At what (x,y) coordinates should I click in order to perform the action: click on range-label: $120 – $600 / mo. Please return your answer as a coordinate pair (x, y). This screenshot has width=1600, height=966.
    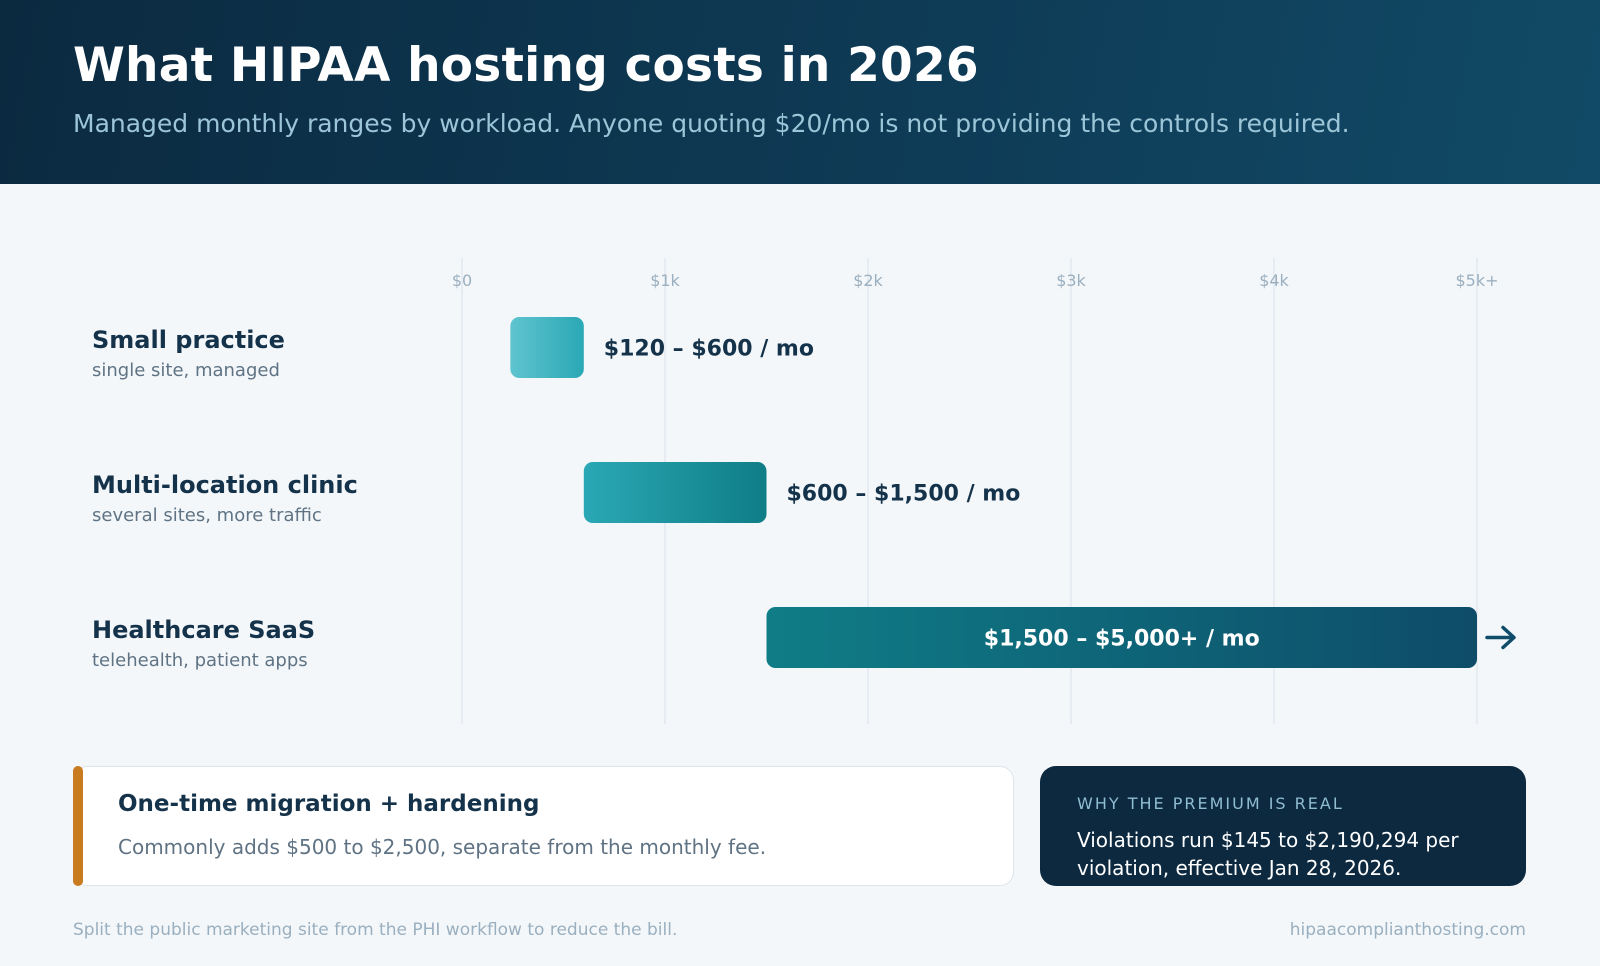
    Looking at the image, I should click on (709, 349).